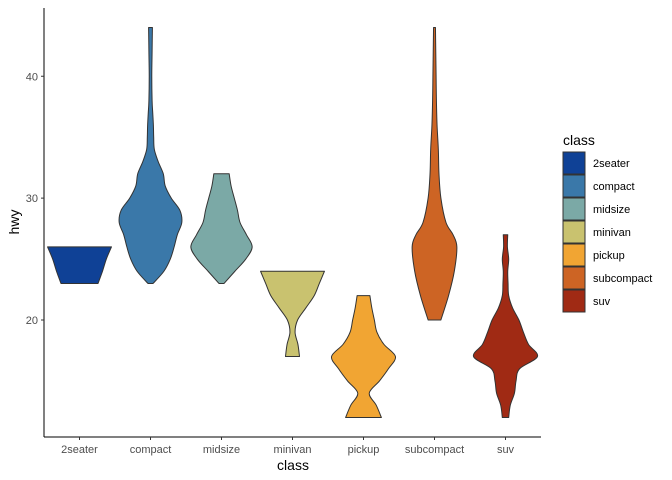 Image resolution: width=672 pixels, height=480 pixels. What do you see at coordinates (574, 232) in the screenshot?
I see `legend-key-minivan` at bounding box center [574, 232].